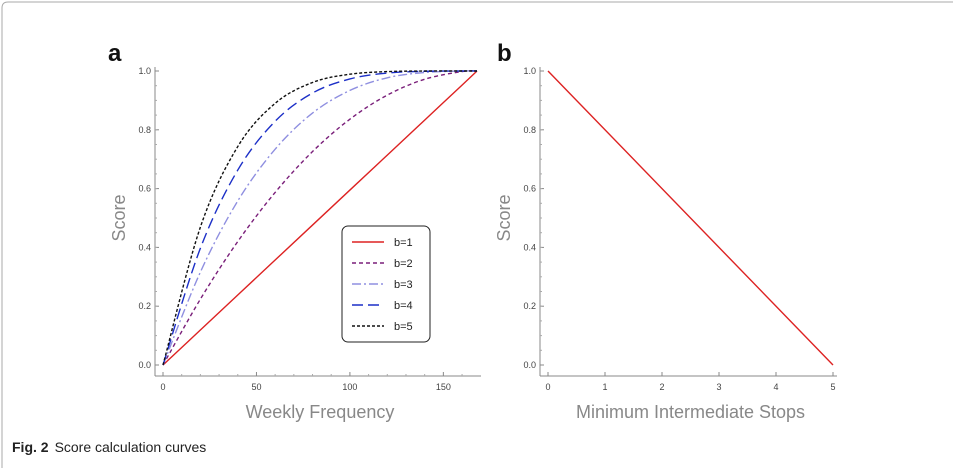  Describe the element at coordinates (690, 412) in the screenshot. I see `x-axis-label: Minimum Intermediate Stops` at that location.